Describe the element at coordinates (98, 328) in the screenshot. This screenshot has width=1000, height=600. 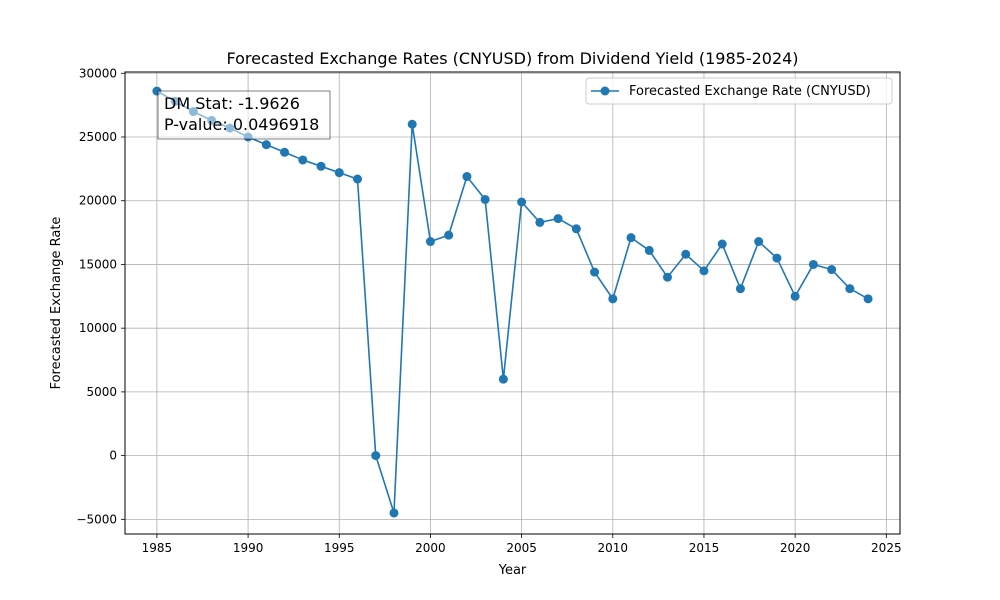
I see `y-tick-label: 10000` at that location.